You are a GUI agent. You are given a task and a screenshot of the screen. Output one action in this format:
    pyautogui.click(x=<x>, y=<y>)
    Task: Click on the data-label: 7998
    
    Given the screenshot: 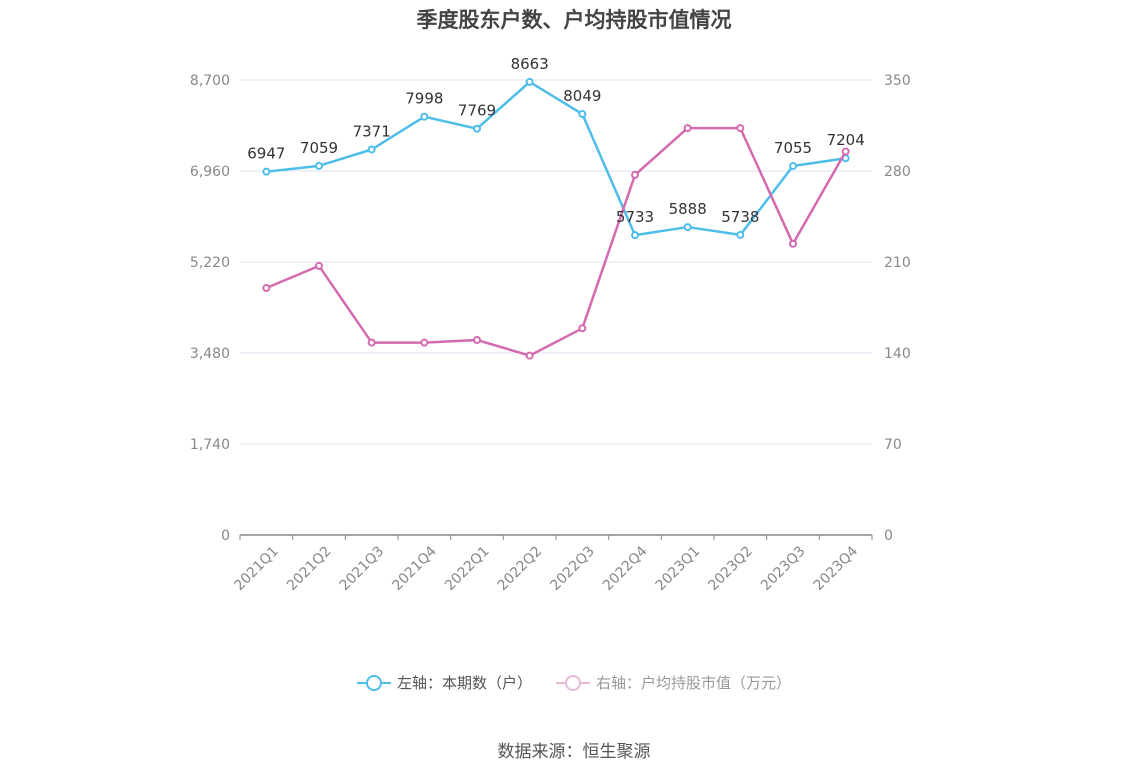 What is the action you would take?
    pyautogui.click(x=424, y=99)
    